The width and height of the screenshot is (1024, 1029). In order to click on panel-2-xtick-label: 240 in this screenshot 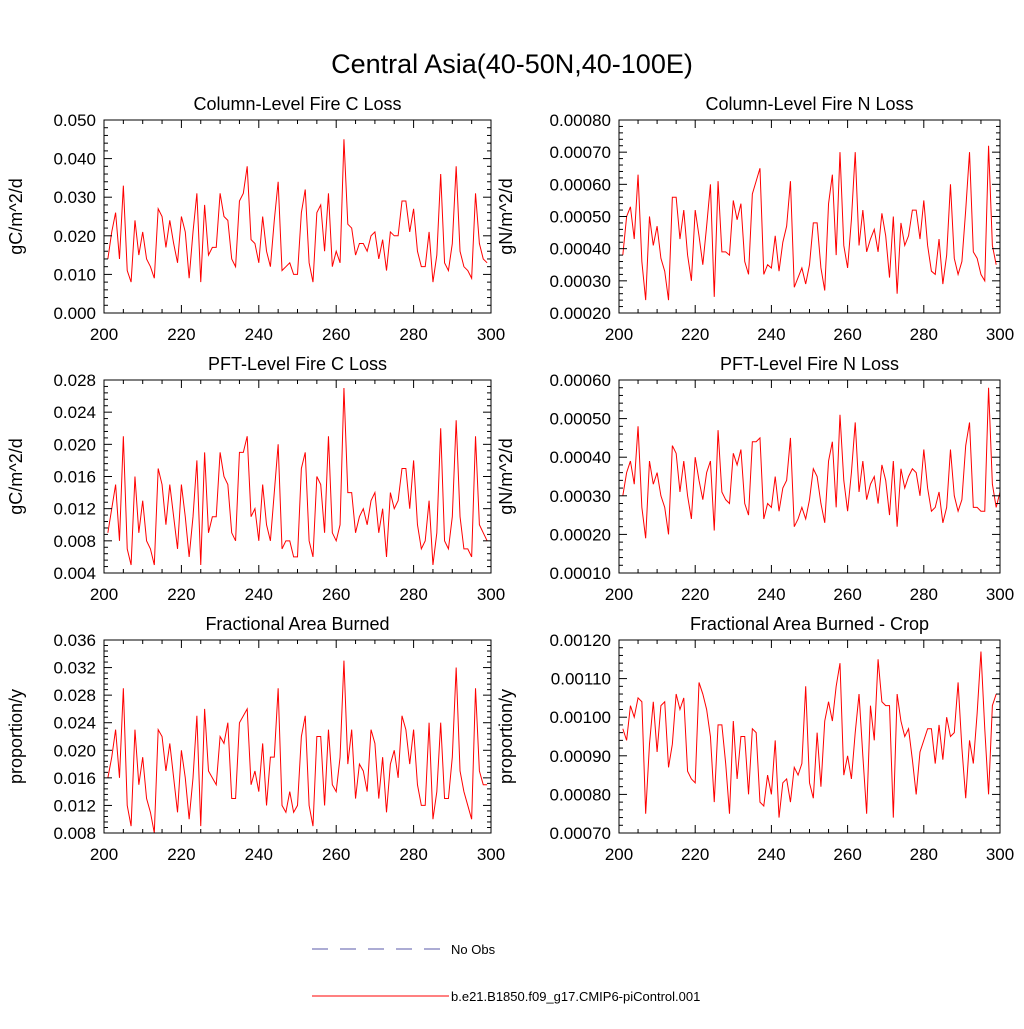, I will do `click(771, 334)`.